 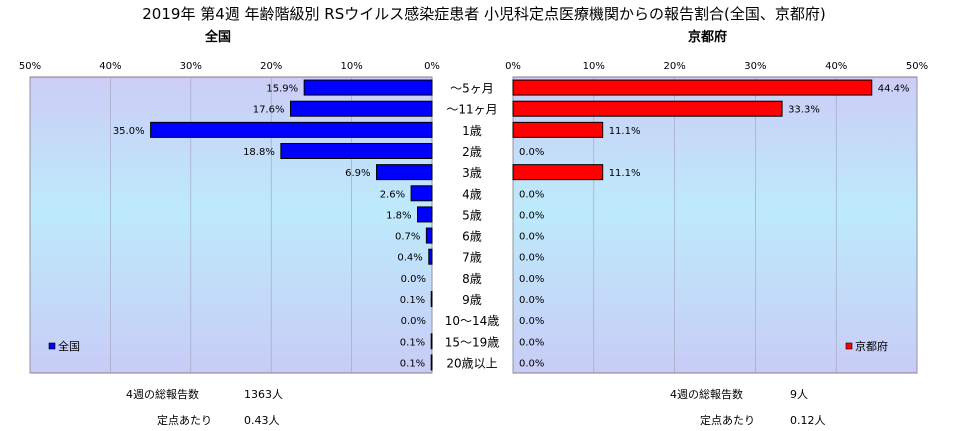 What do you see at coordinates (407, 237) in the screenshot?
I see `national-data-label: 0.7%` at bounding box center [407, 237].